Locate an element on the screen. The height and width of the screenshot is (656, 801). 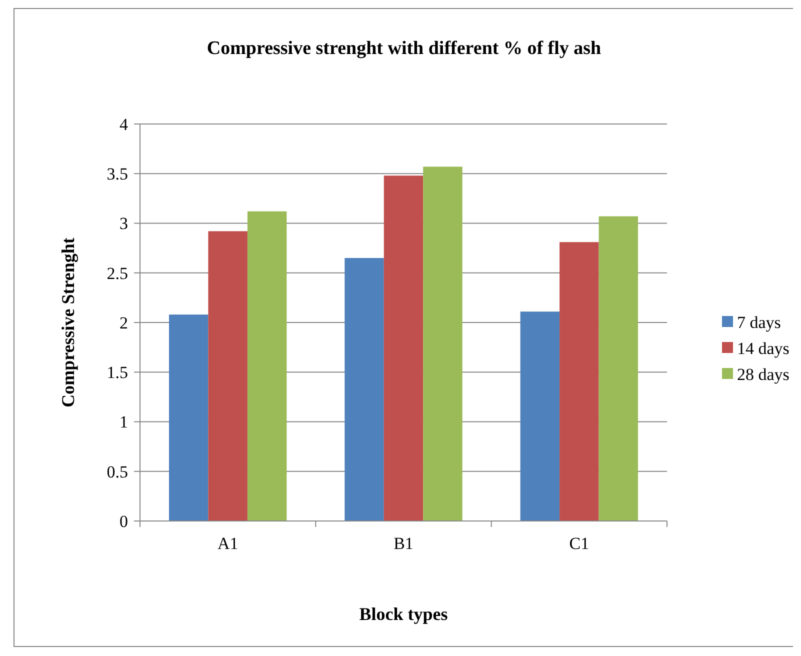
y-tick-label: 0.5 is located at coordinates (117, 472).